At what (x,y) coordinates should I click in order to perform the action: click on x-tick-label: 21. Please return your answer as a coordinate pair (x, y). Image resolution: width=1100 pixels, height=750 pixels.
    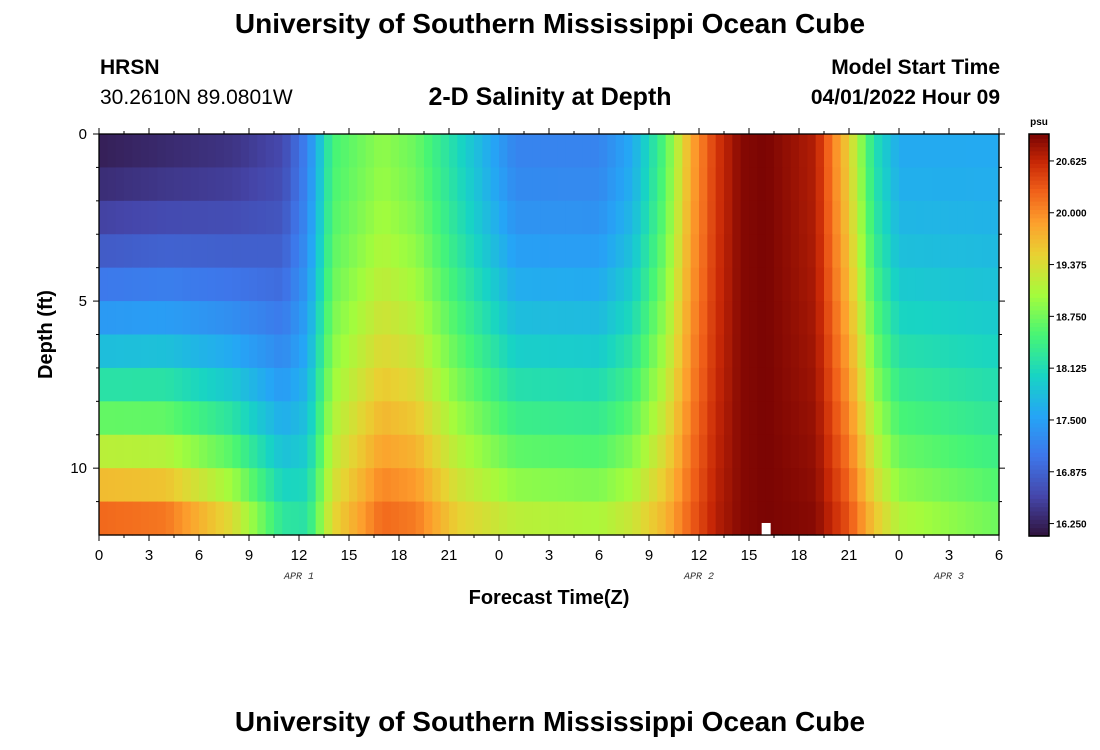
    Looking at the image, I should click on (449, 555).